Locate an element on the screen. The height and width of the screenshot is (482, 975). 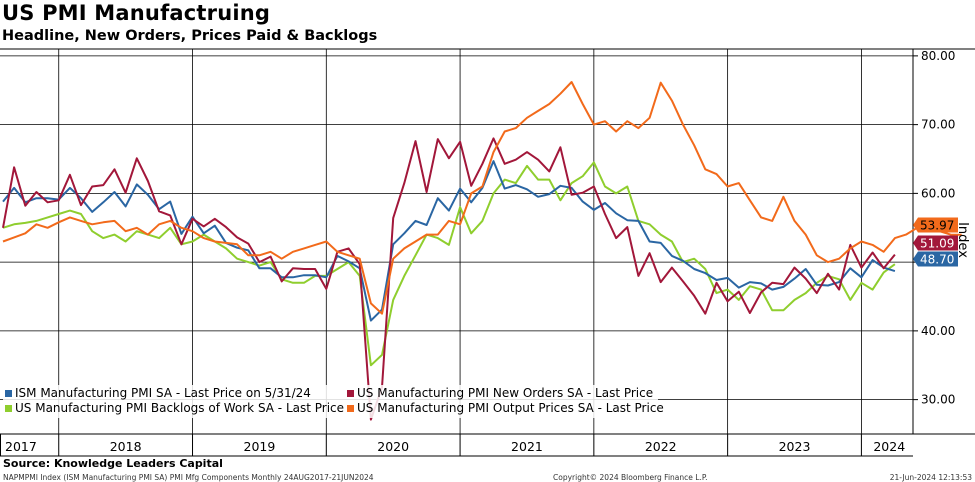
x-tick-label: 2021 is located at coordinates (527, 446).